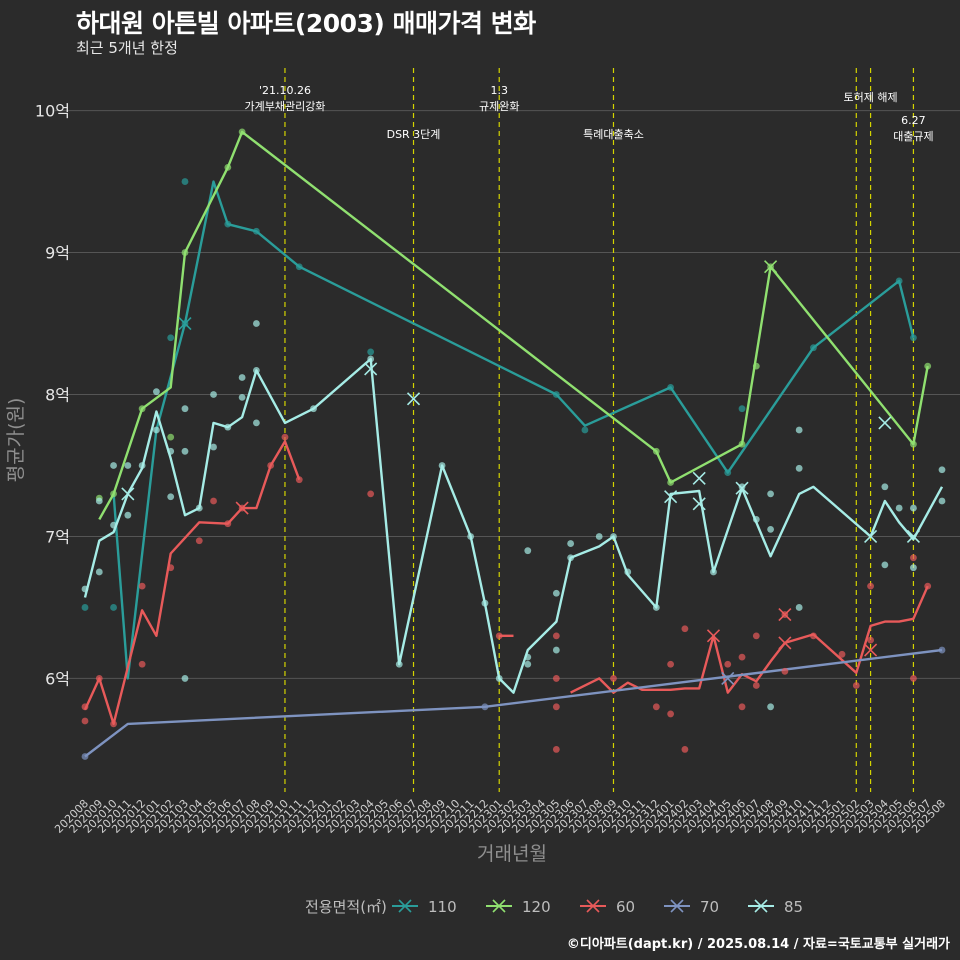 The image size is (960, 960). Describe the element at coordinates (613, 134) in the screenshot. I see `event-label: 특례대출축소` at that location.